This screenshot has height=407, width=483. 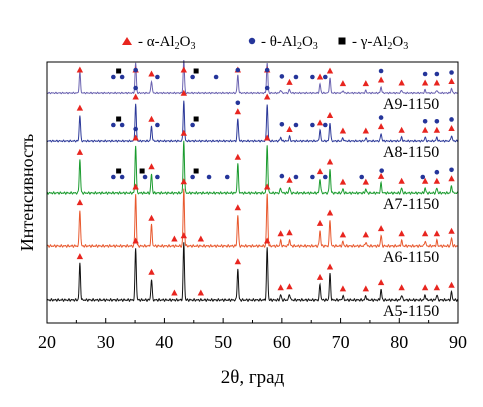 What do you see at coordinates (252, 335) in the screenshot?
I see `x-axis: 20 30 40 50 60 70 80 90` at bounding box center [252, 335].